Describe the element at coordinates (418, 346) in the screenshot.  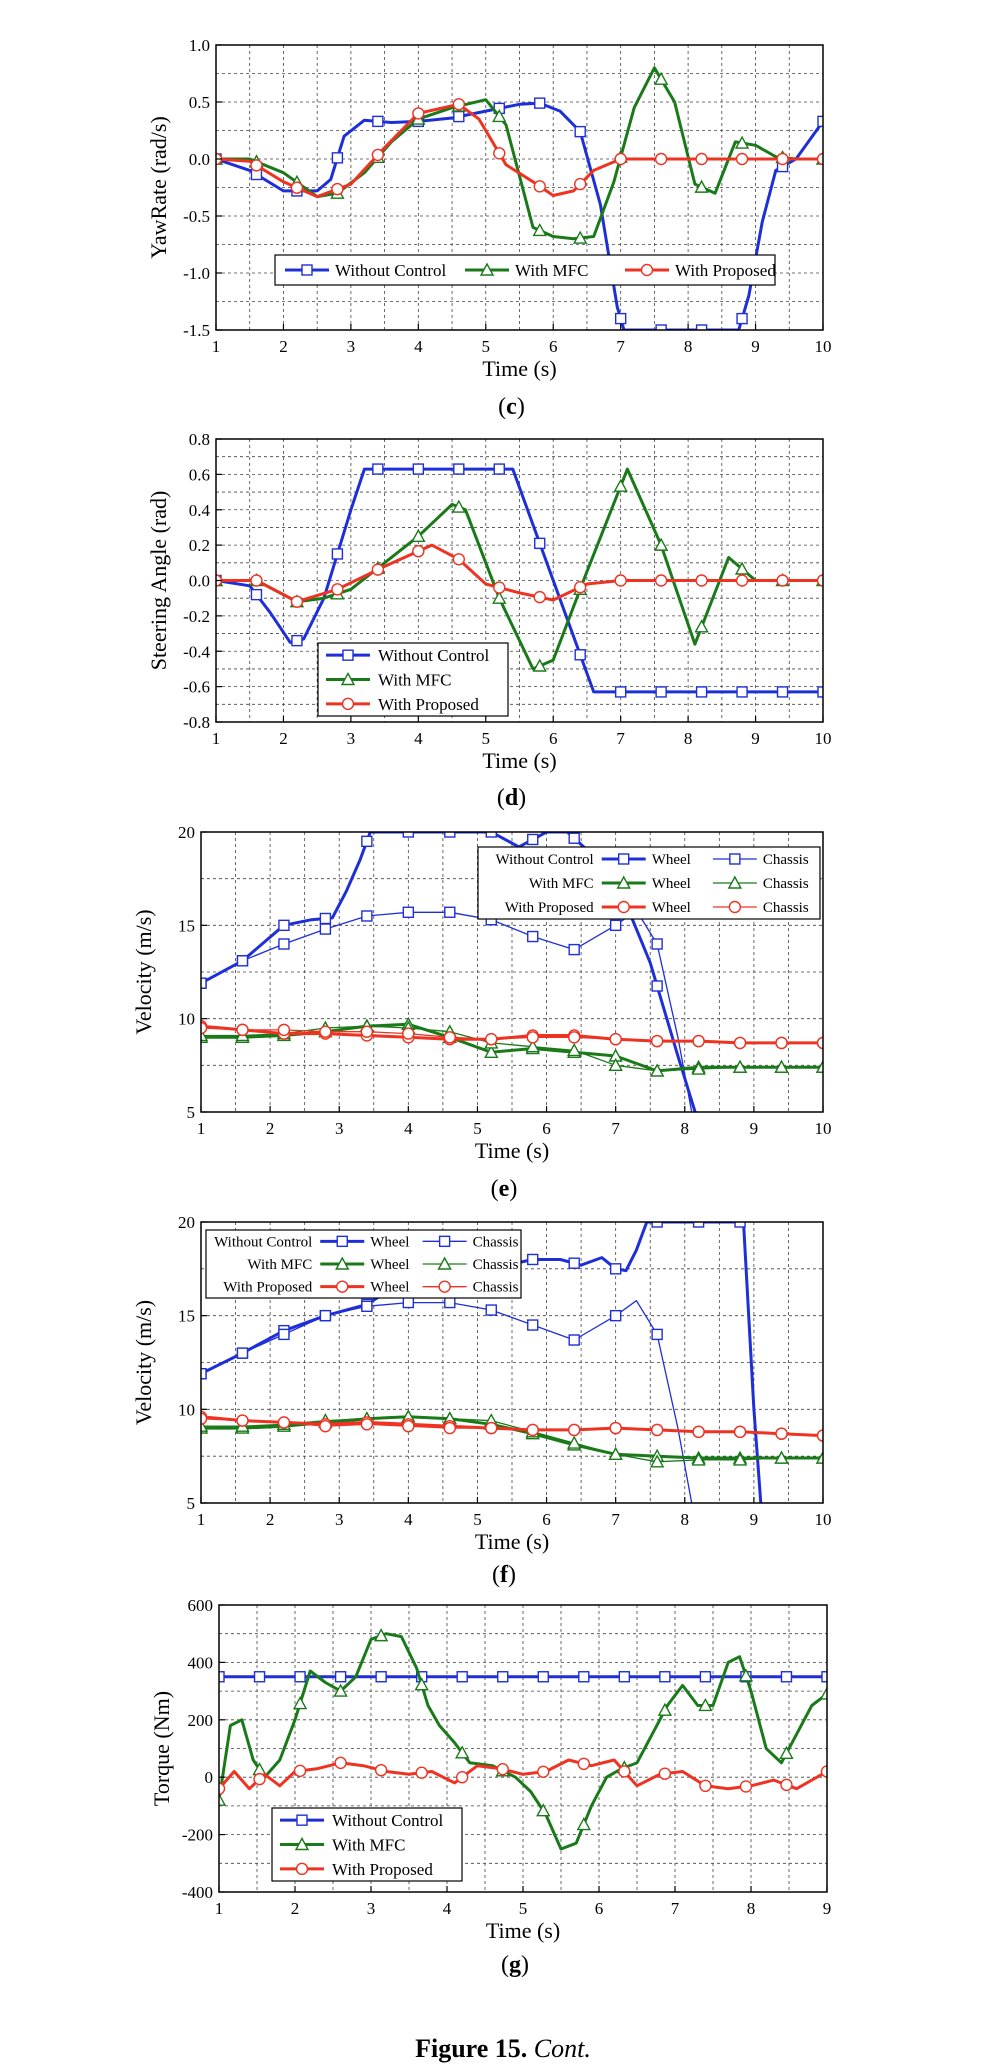
I see `x-tick-label: 4` at that location.